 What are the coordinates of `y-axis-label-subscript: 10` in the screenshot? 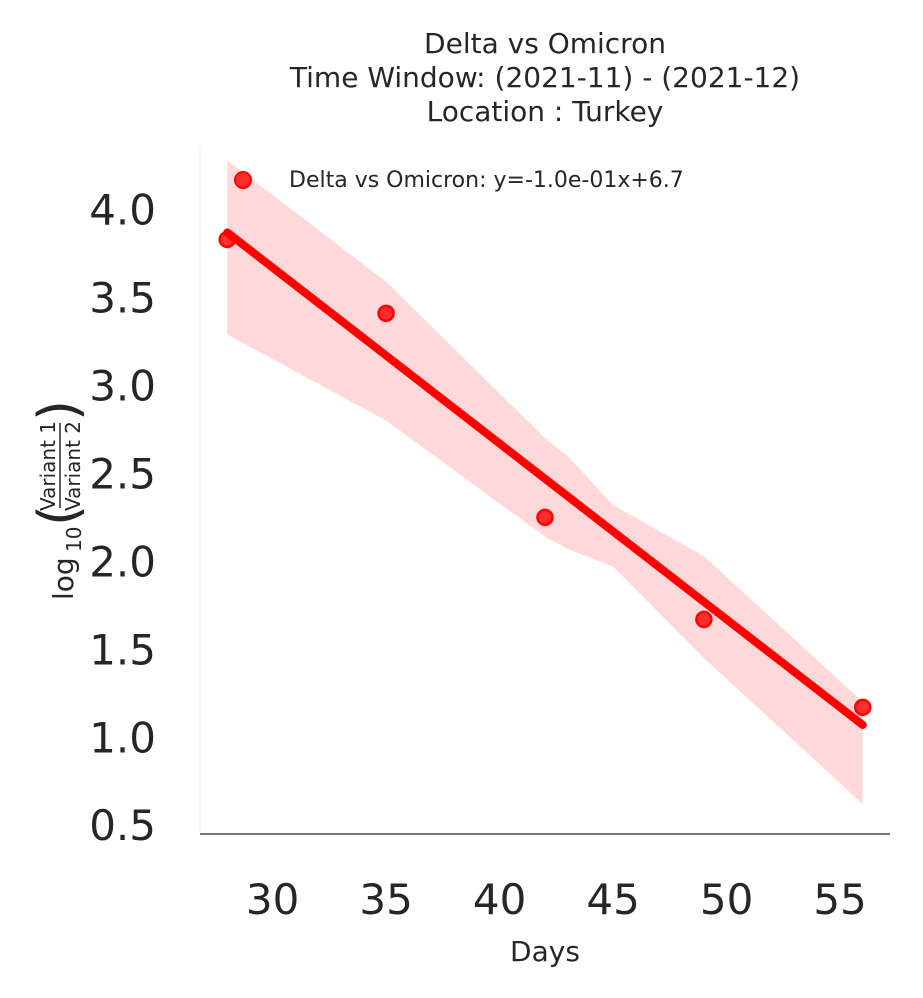 It's located at (74, 539).